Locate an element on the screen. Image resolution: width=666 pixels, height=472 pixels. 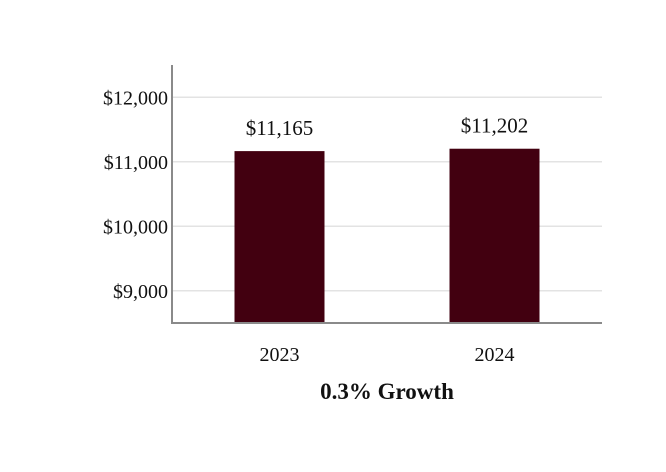
data-label-2024: $11,202 is located at coordinates (494, 126).